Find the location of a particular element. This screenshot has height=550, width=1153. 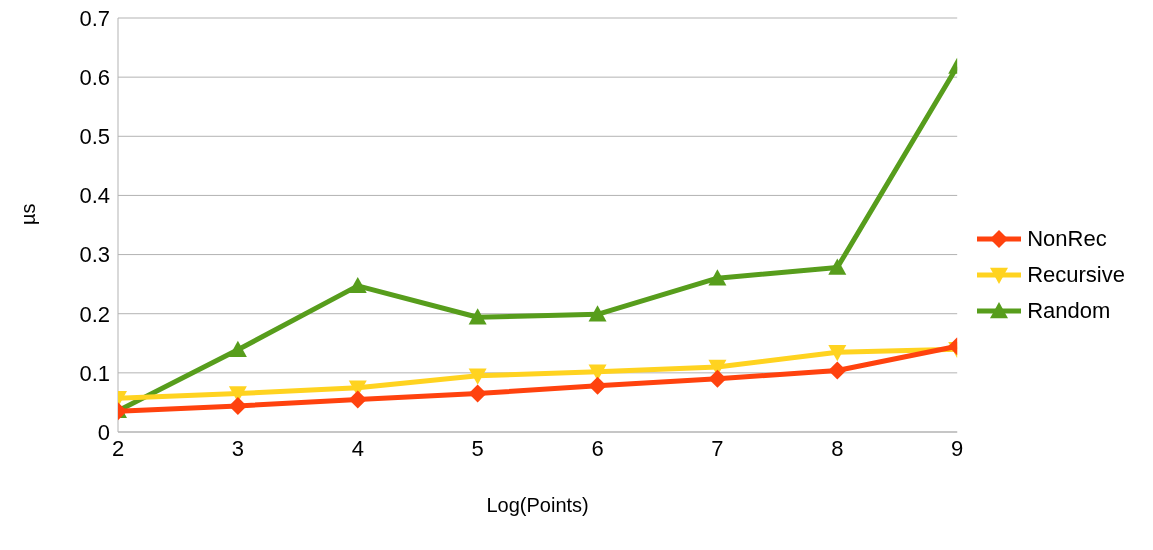

x-tick-label: 3 is located at coordinates (238, 448).